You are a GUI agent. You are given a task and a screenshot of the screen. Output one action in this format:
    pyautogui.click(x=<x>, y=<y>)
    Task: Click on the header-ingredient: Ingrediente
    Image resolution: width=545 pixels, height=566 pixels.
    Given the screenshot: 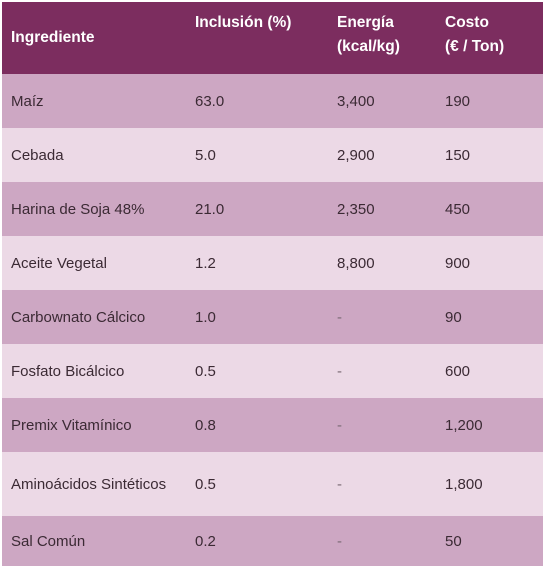 What is the action you would take?
    pyautogui.click(x=94, y=38)
    